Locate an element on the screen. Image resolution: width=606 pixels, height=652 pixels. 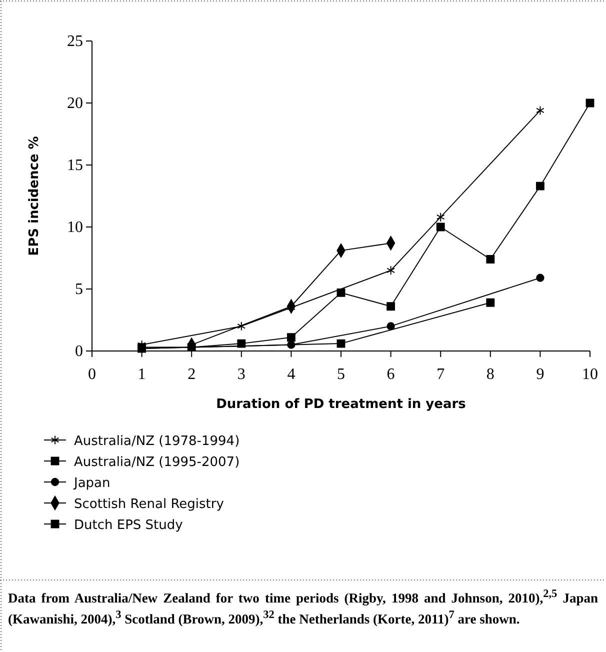
legend-label: Japan is located at coordinates (91, 483).